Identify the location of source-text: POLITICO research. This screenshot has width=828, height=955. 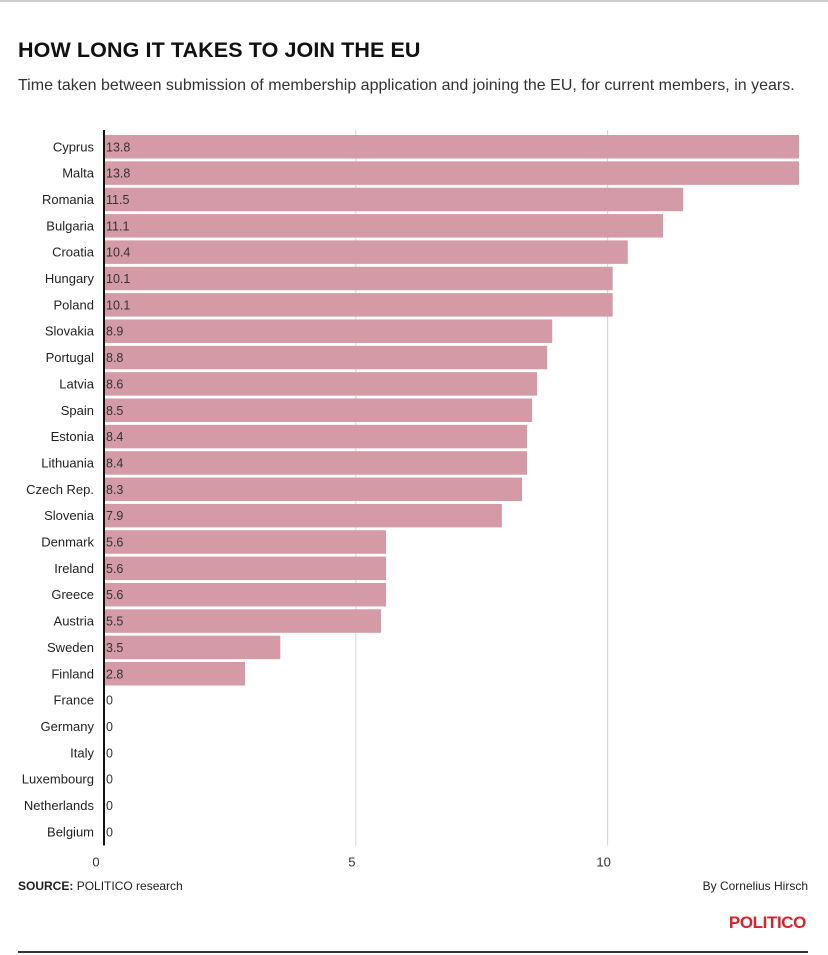
(129, 886).